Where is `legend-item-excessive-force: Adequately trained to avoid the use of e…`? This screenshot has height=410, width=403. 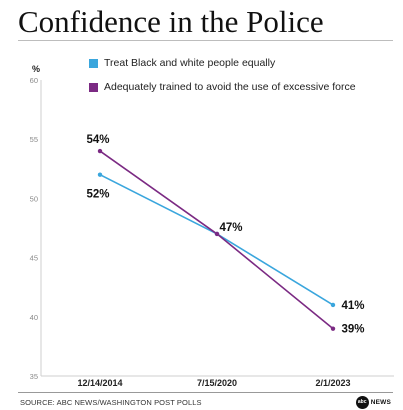 legend-item-excessive-force: Adequately trained to avoid the use of e… is located at coordinates (241, 87).